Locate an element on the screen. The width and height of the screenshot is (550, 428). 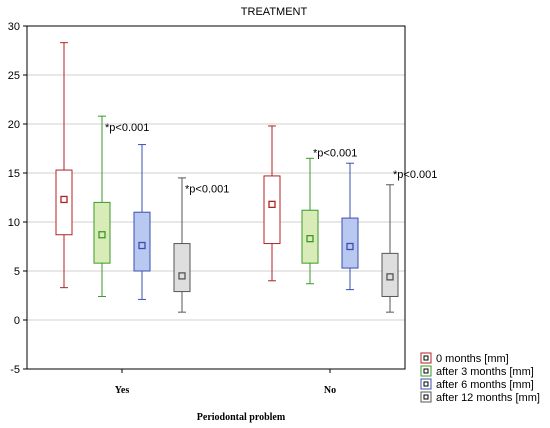
y-axis: -5 0 5 10 15 20 25 30 is located at coordinates (17, 198).